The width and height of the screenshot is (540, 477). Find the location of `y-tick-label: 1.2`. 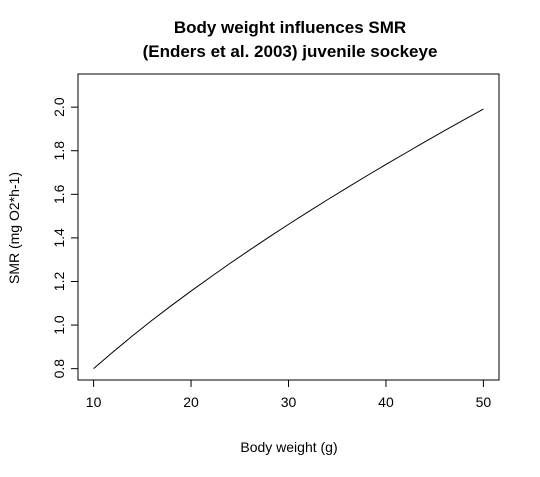

y-tick-label: 1.2 is located at coordinates (59, 282).